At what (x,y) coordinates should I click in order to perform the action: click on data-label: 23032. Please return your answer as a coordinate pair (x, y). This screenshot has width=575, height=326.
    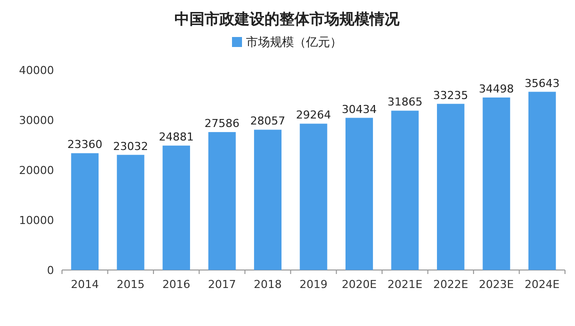
    Looking at the image, I should click on (130, 146).